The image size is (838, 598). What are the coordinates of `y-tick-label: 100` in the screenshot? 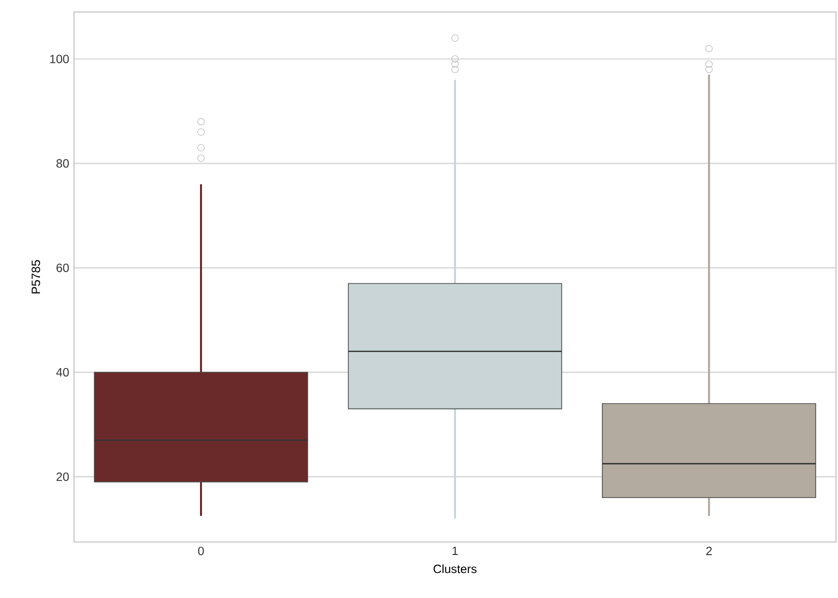 It's located at (59, 59).